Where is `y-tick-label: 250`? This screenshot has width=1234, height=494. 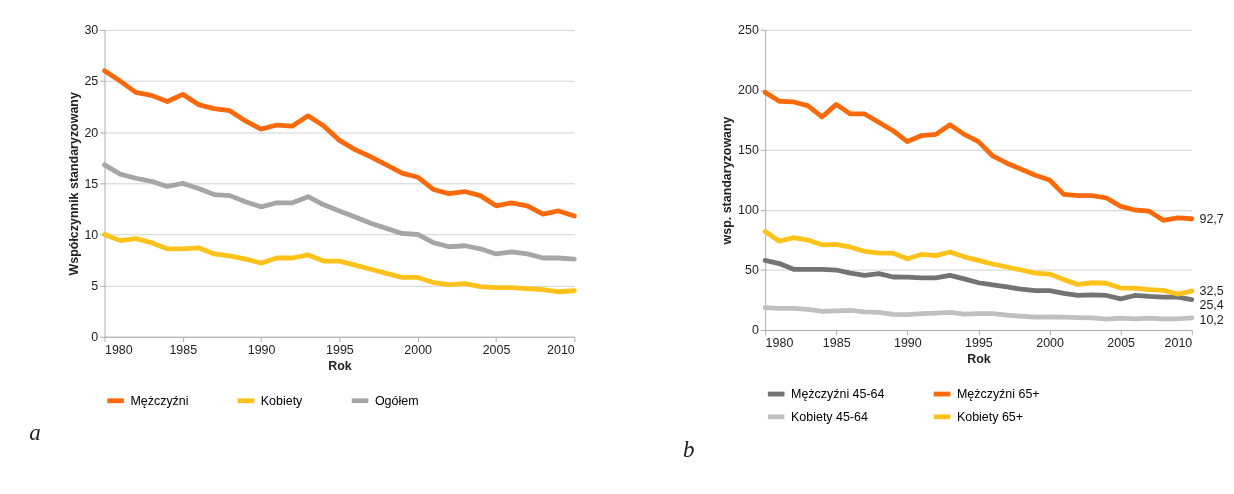
y-tick-label: 250 is located at coordinates (748, 30).